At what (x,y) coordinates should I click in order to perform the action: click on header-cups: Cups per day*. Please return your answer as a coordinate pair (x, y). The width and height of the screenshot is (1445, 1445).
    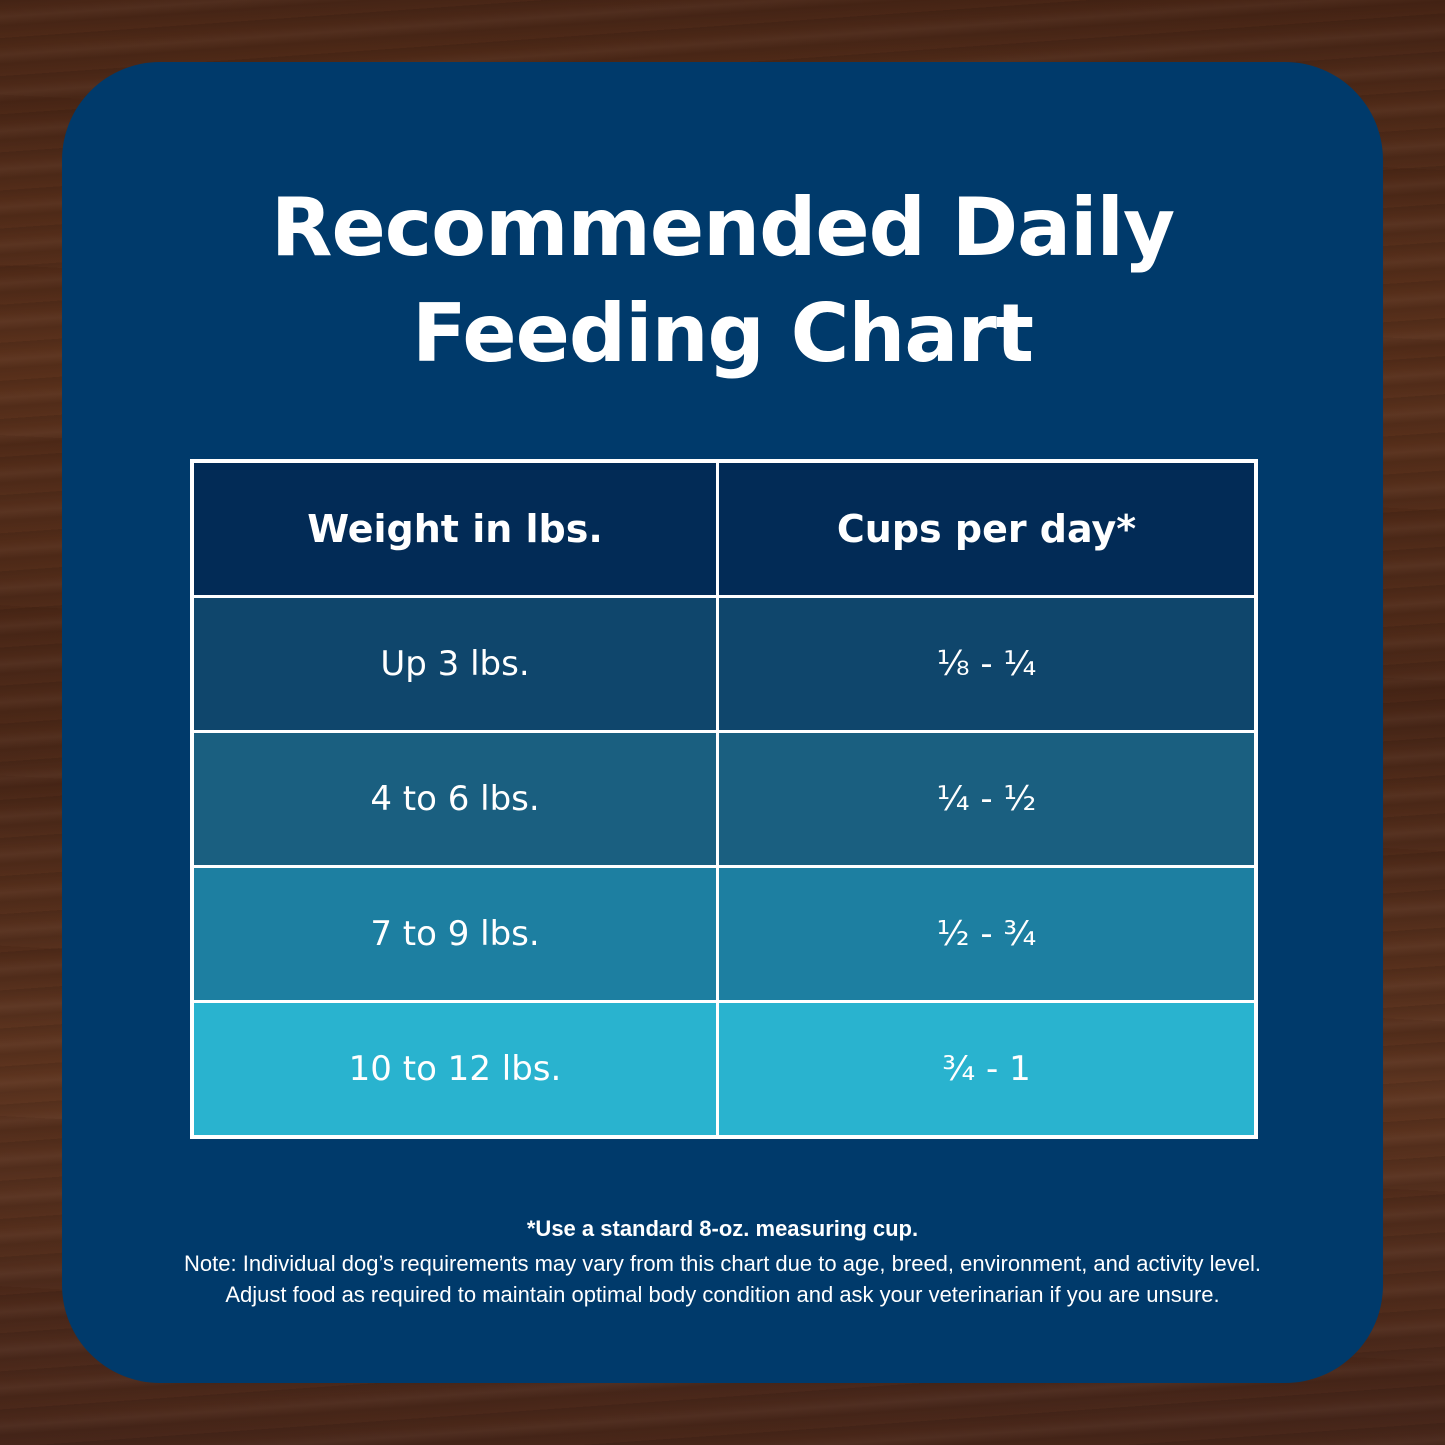
    Looking at the image, I should click on (986, 529).